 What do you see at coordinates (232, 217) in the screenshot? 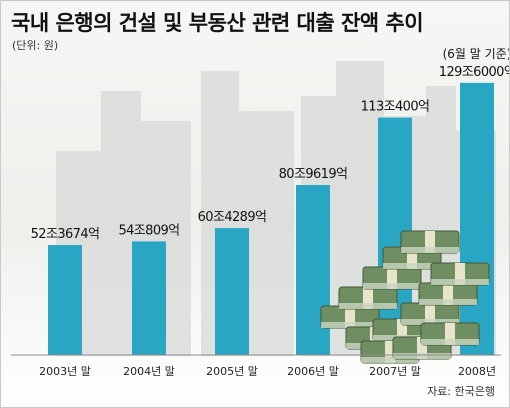
I see `data-label: 60조4289억` at bounding box center [232, 217].